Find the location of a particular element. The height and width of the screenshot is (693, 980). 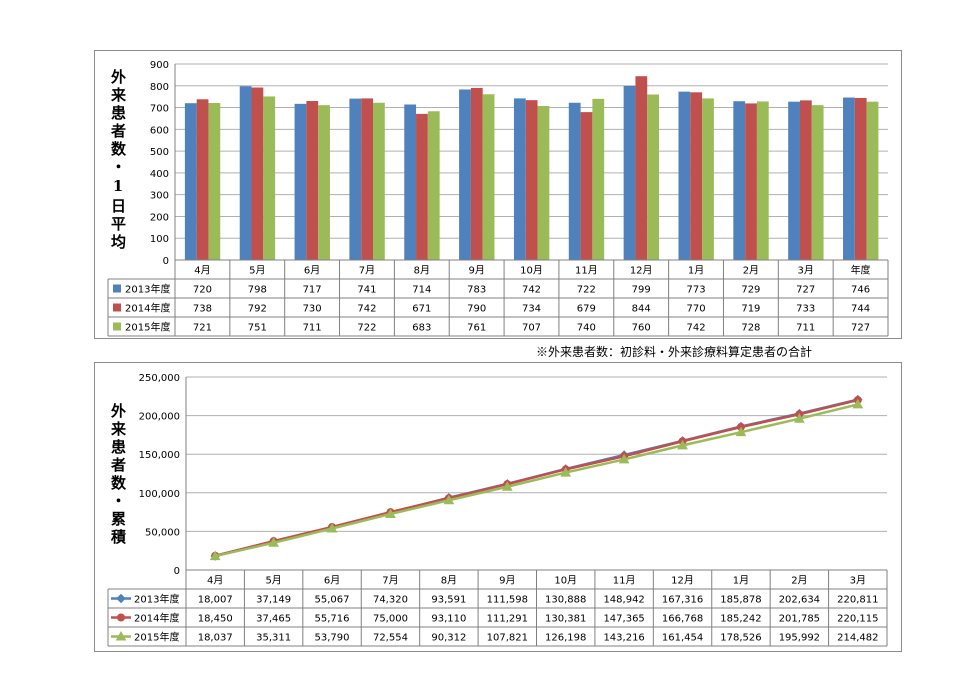

data-label: 53,790 is located at coordinates (332, 638).